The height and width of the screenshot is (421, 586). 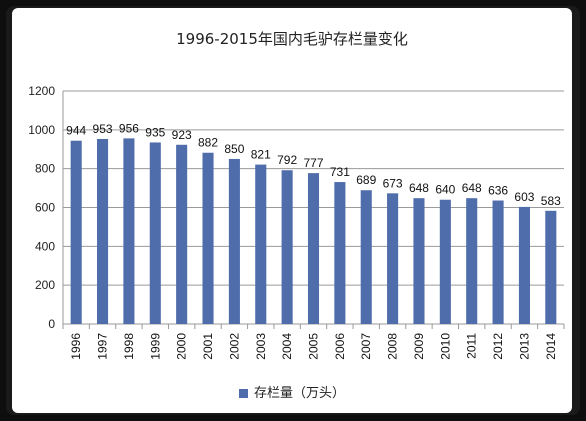 I want to click on data-label: 640, so click(x=445, y=190).